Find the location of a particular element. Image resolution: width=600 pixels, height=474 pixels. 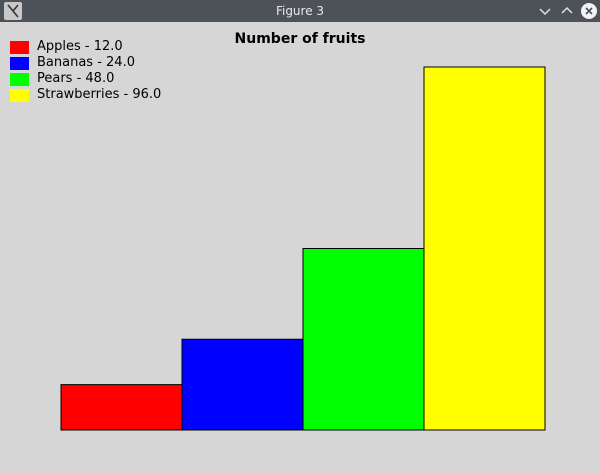

window-title: Figure 3 is located at coordinates (300, 11).